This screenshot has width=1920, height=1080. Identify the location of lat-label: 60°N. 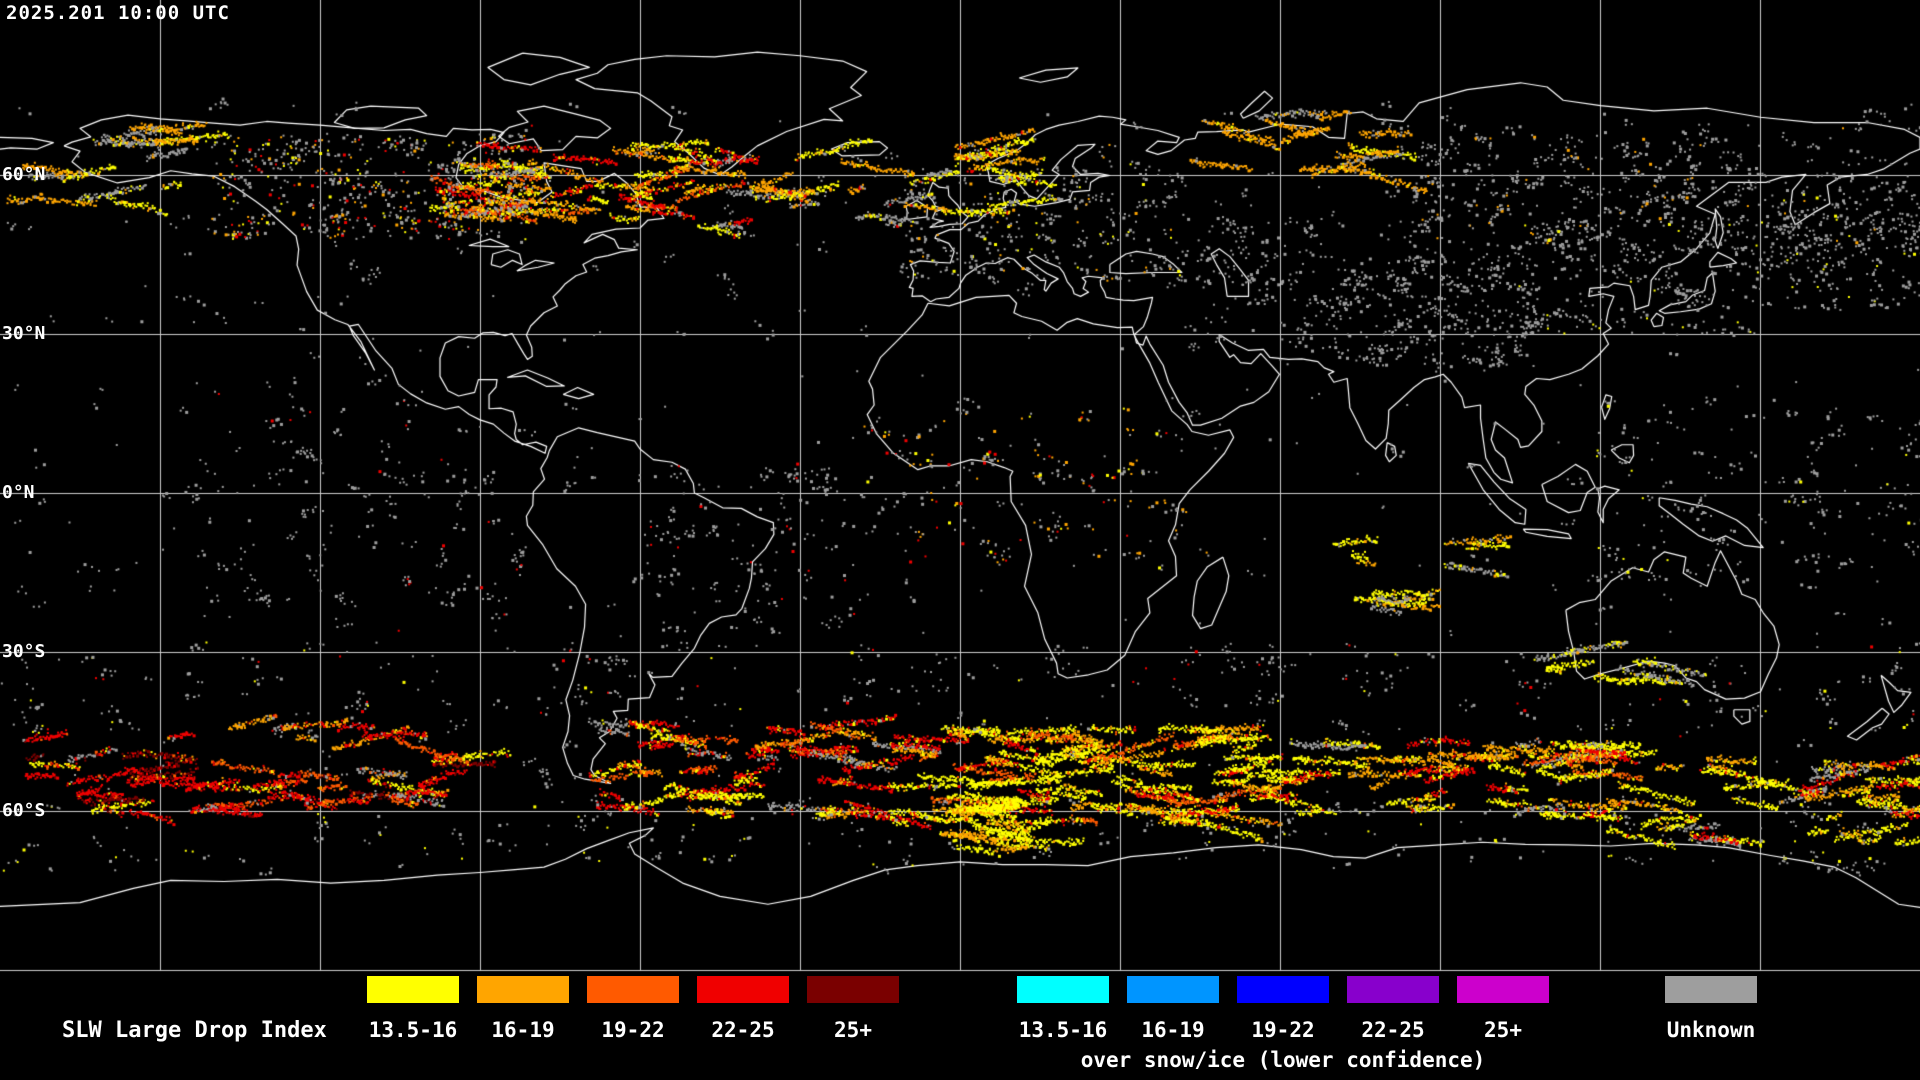
(24, 175).